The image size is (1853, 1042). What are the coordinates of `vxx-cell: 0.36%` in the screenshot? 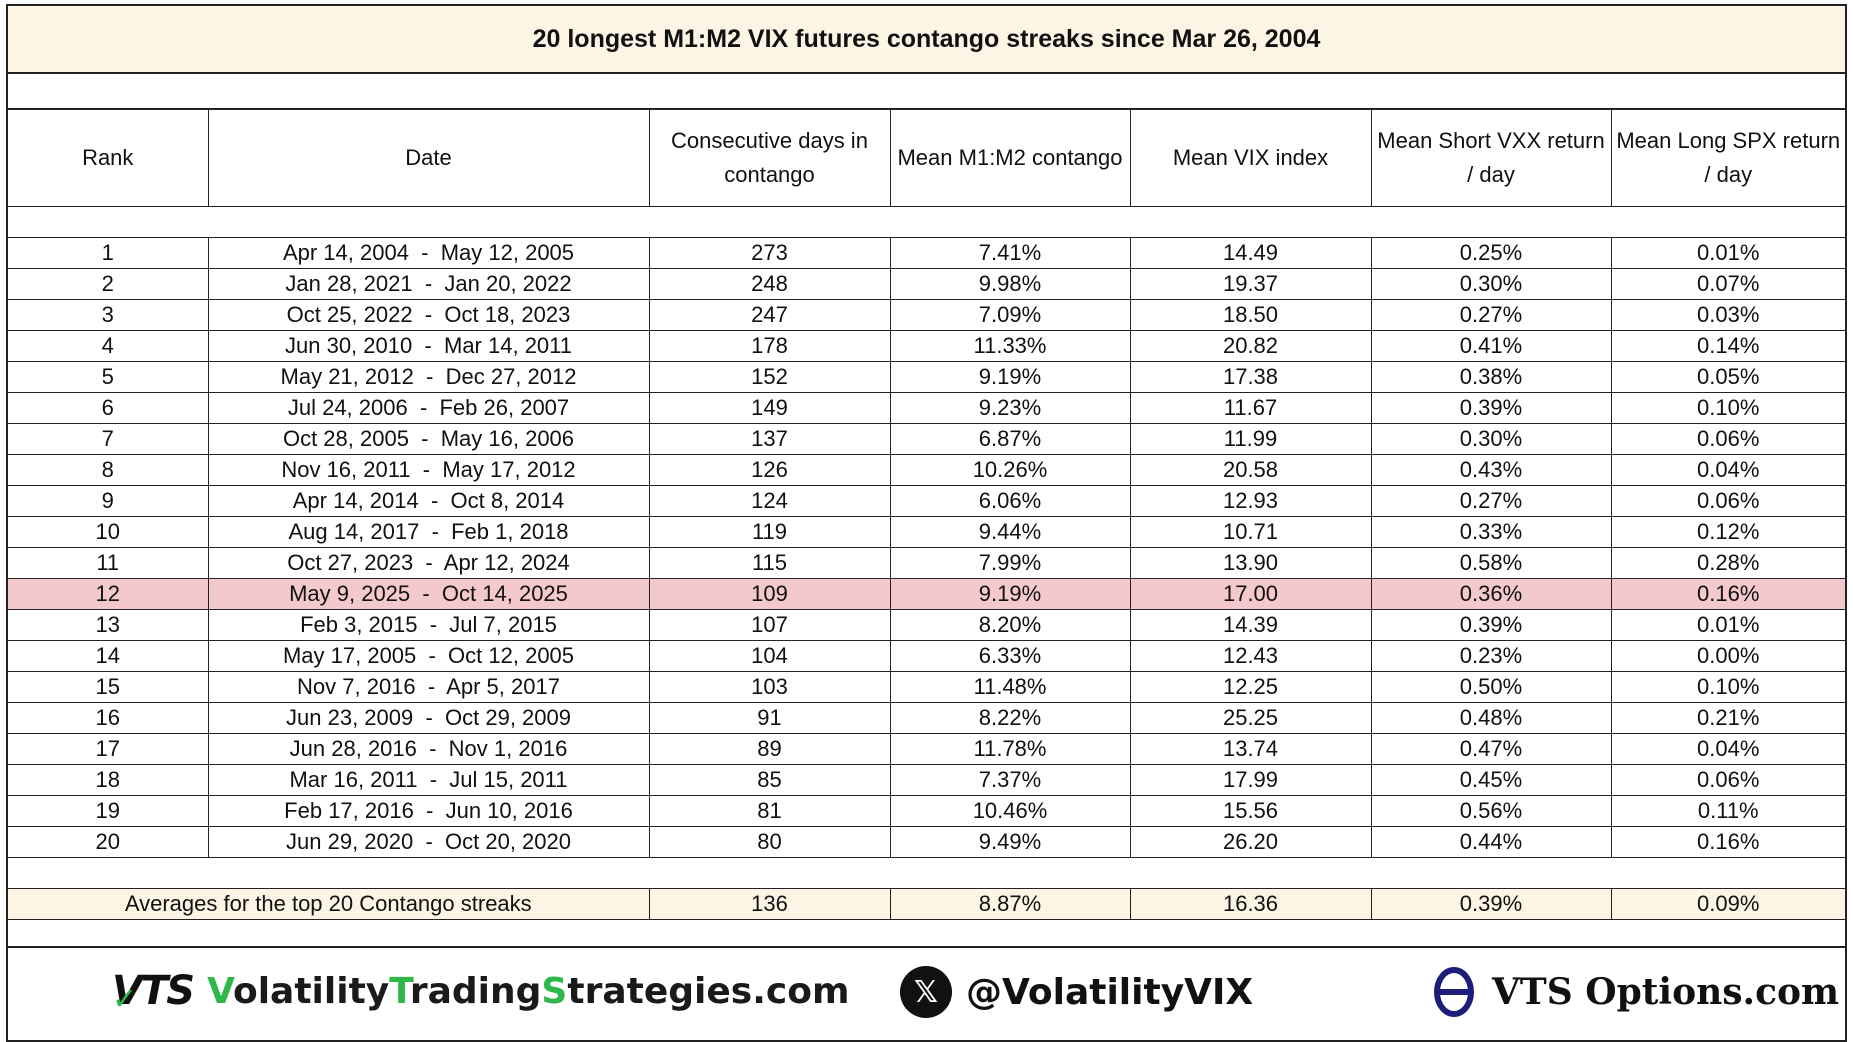 It's located at (1491, 594).